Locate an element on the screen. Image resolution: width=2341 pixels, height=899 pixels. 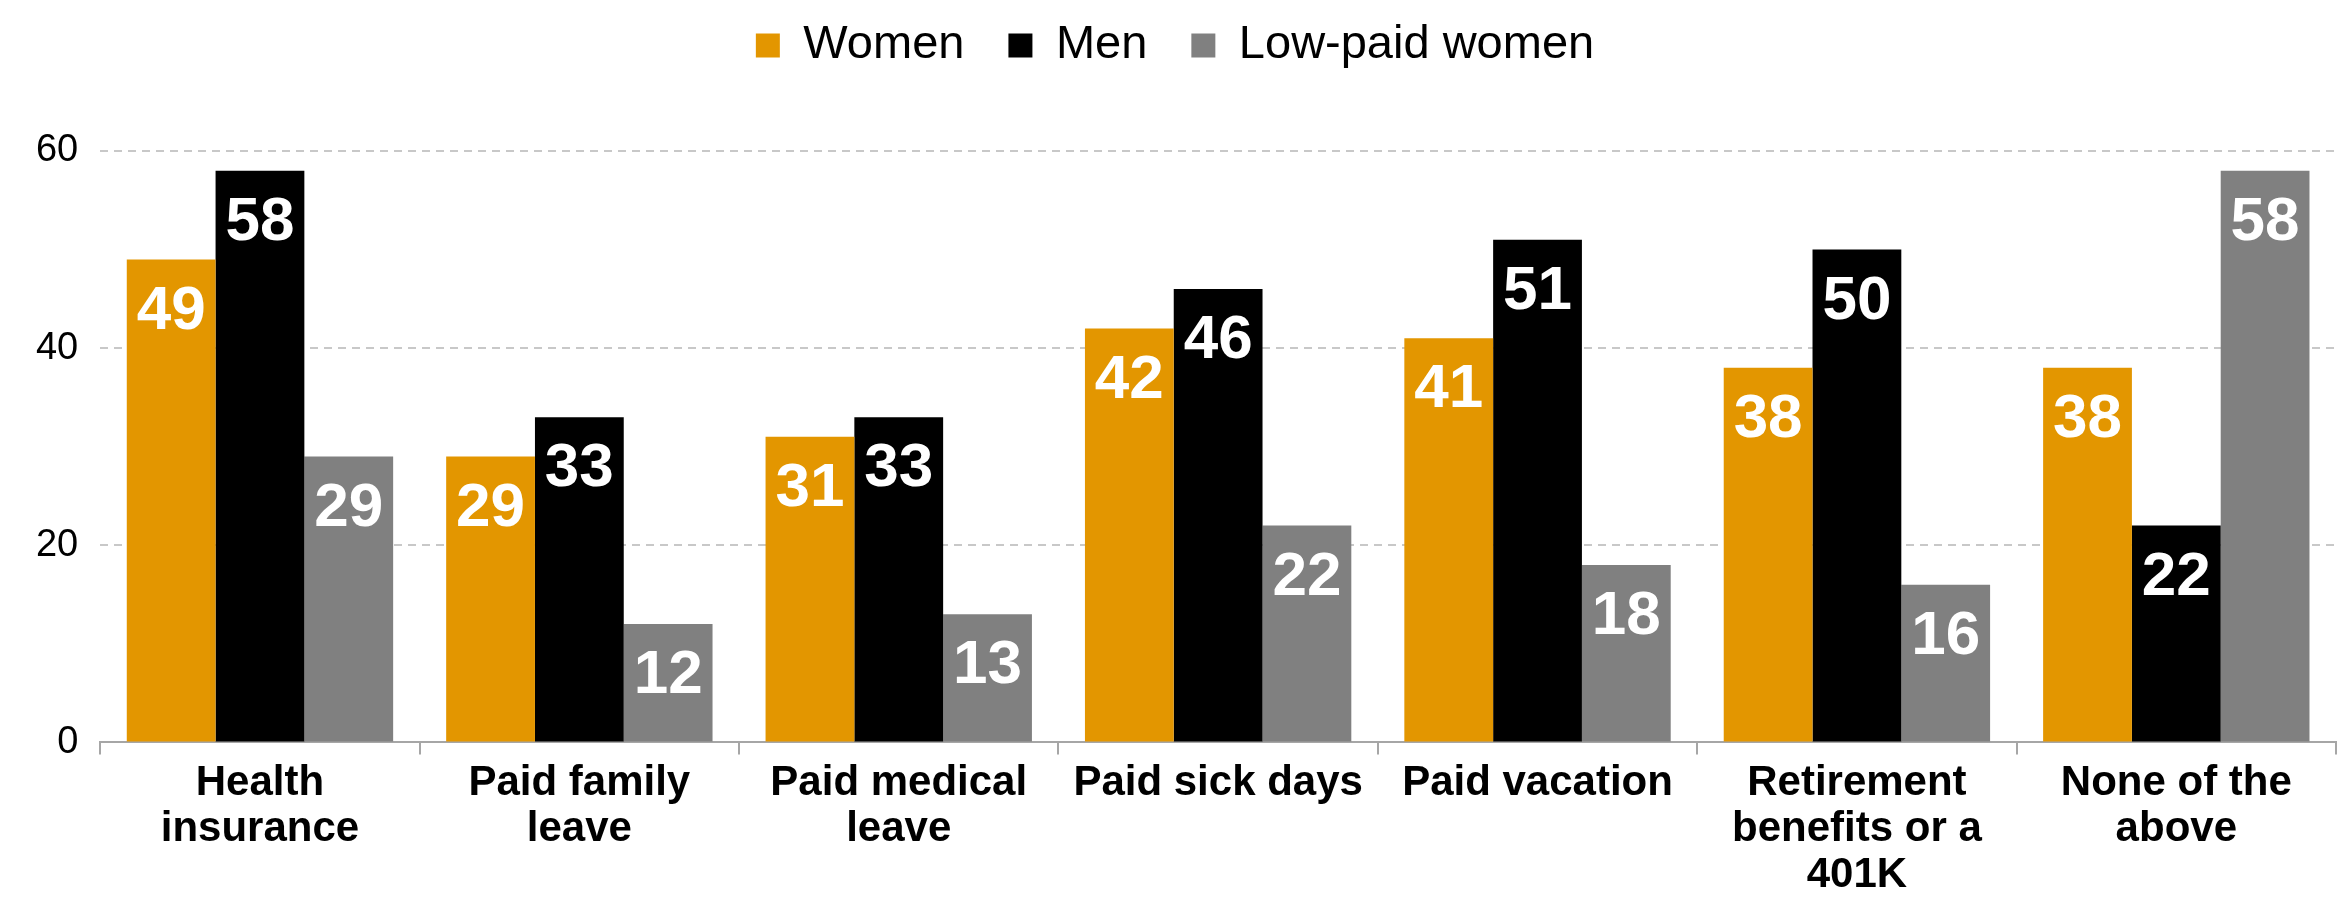
legend-label: Men is located at coordinates (1101, 42).